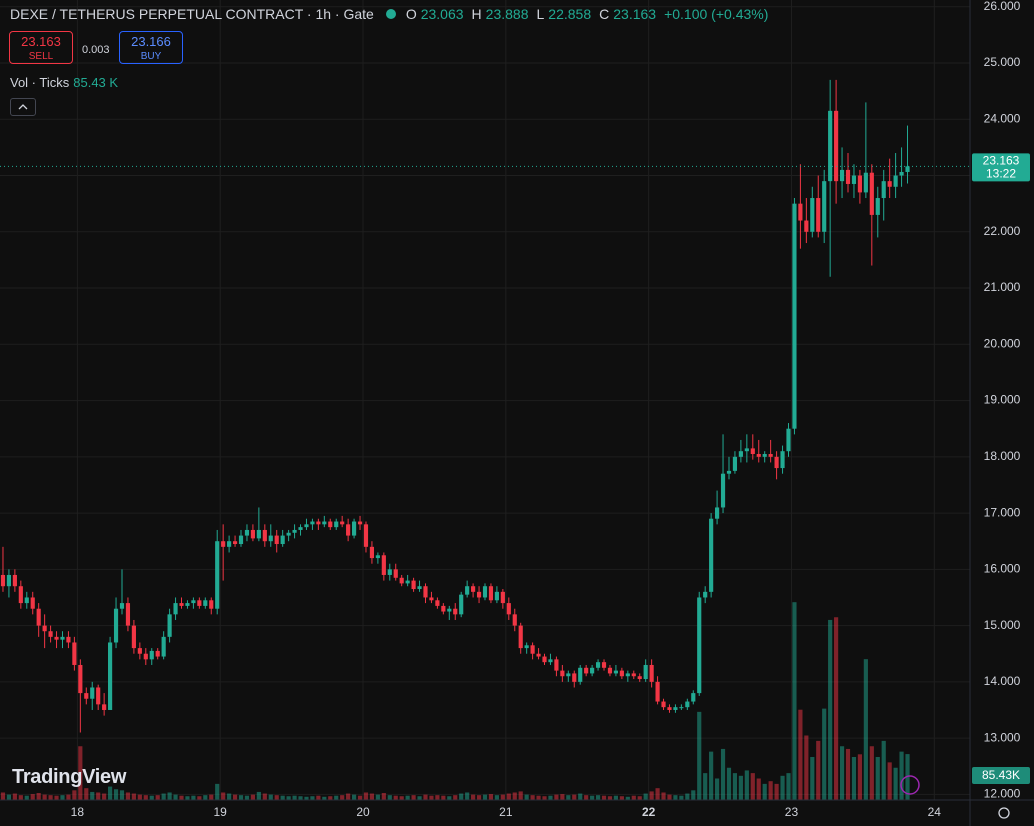 This screenshot has height=826, width=1034. What do you see at coordinates (649, 812) in the screenshot?
I see `x-tick-label: 22` at bounding box center [649, 812].